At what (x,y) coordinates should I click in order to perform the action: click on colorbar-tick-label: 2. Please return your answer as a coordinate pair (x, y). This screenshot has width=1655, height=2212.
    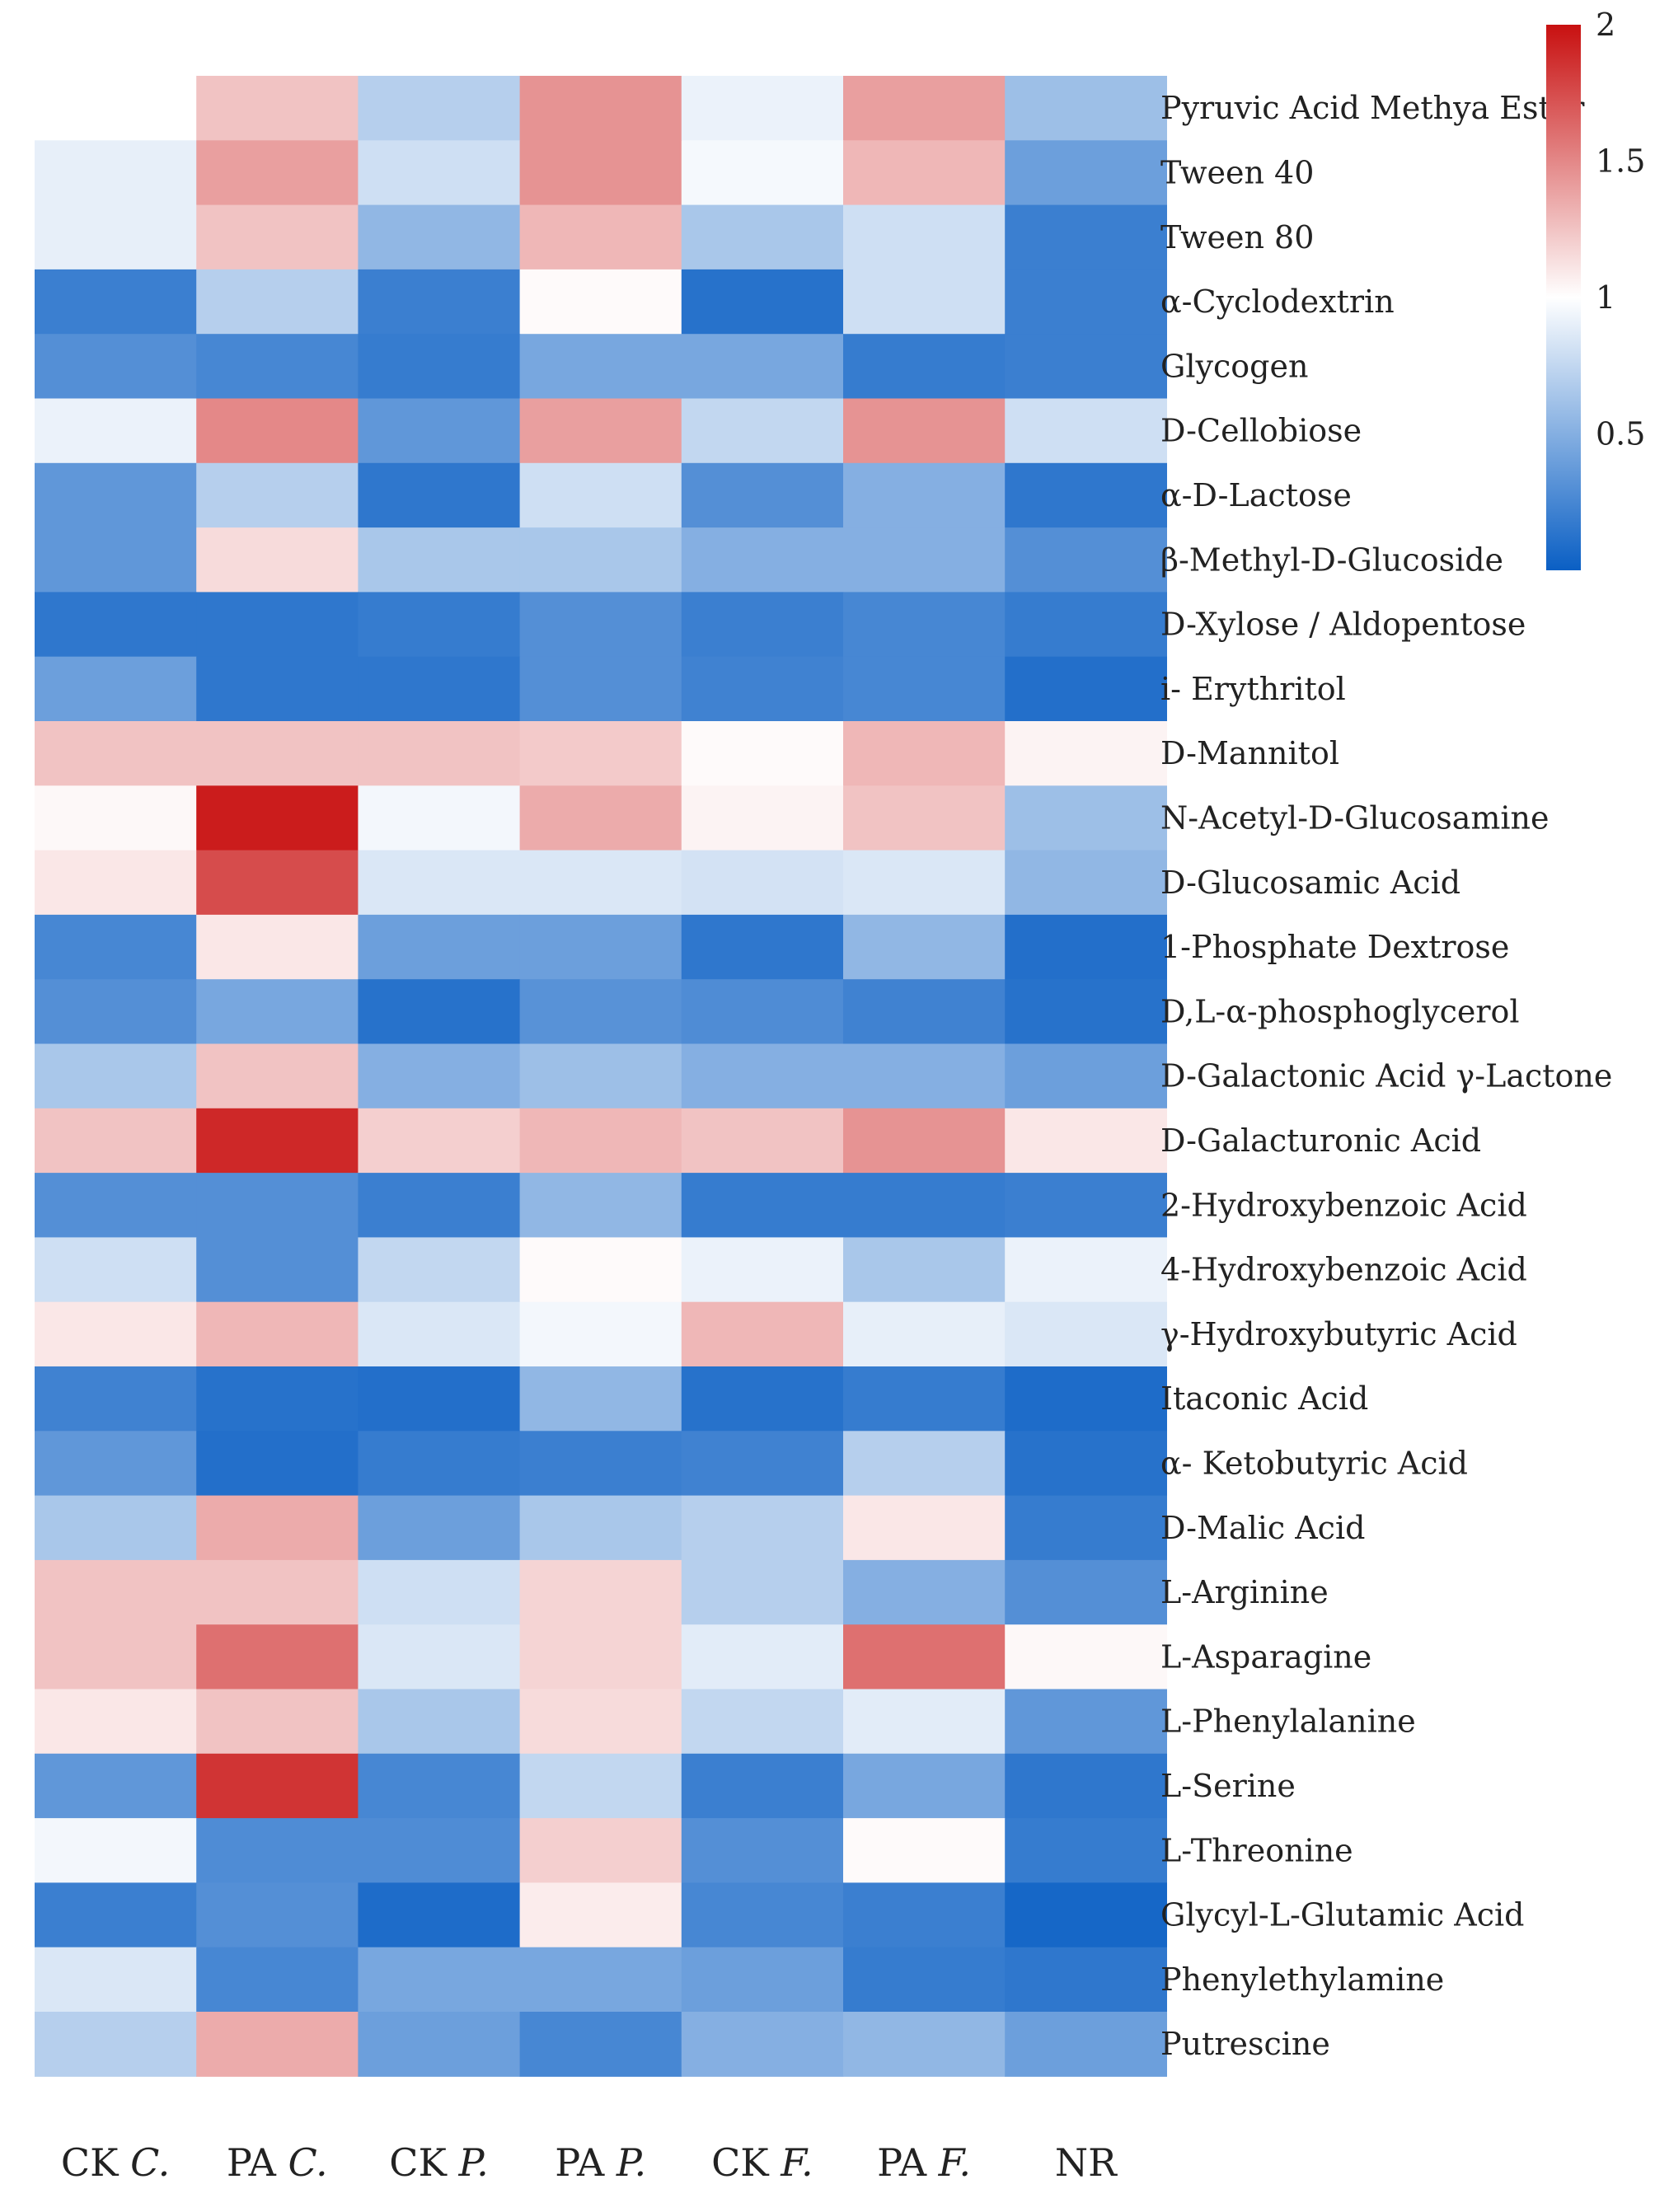
    Looking at the image, I should click on (1606, 25).